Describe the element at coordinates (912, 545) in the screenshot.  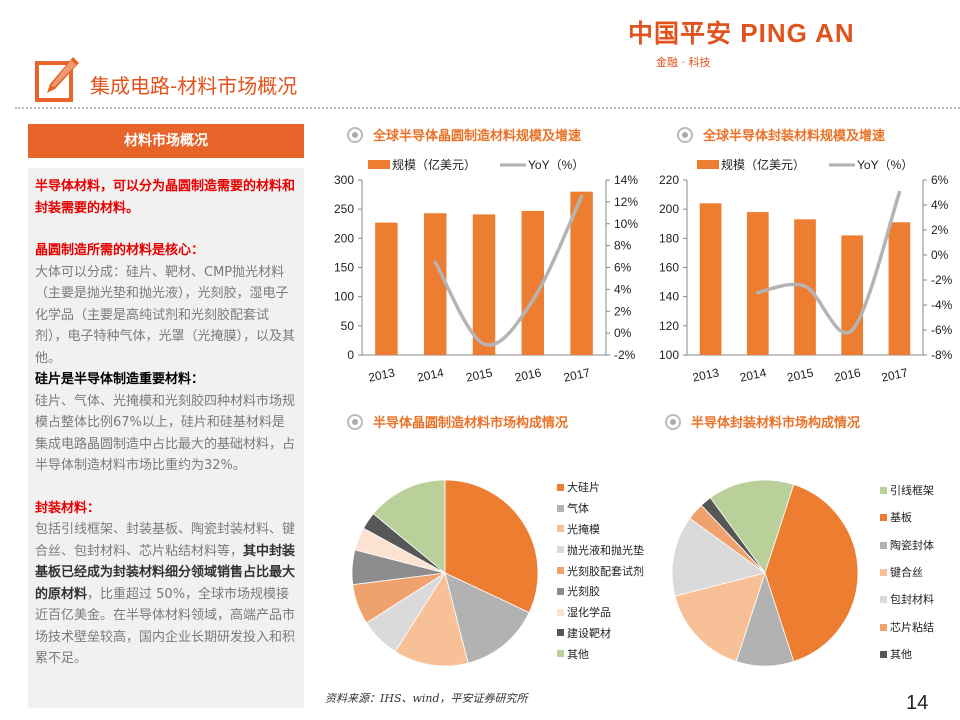
I see `legend-label: 陶瓷封体` at that location.